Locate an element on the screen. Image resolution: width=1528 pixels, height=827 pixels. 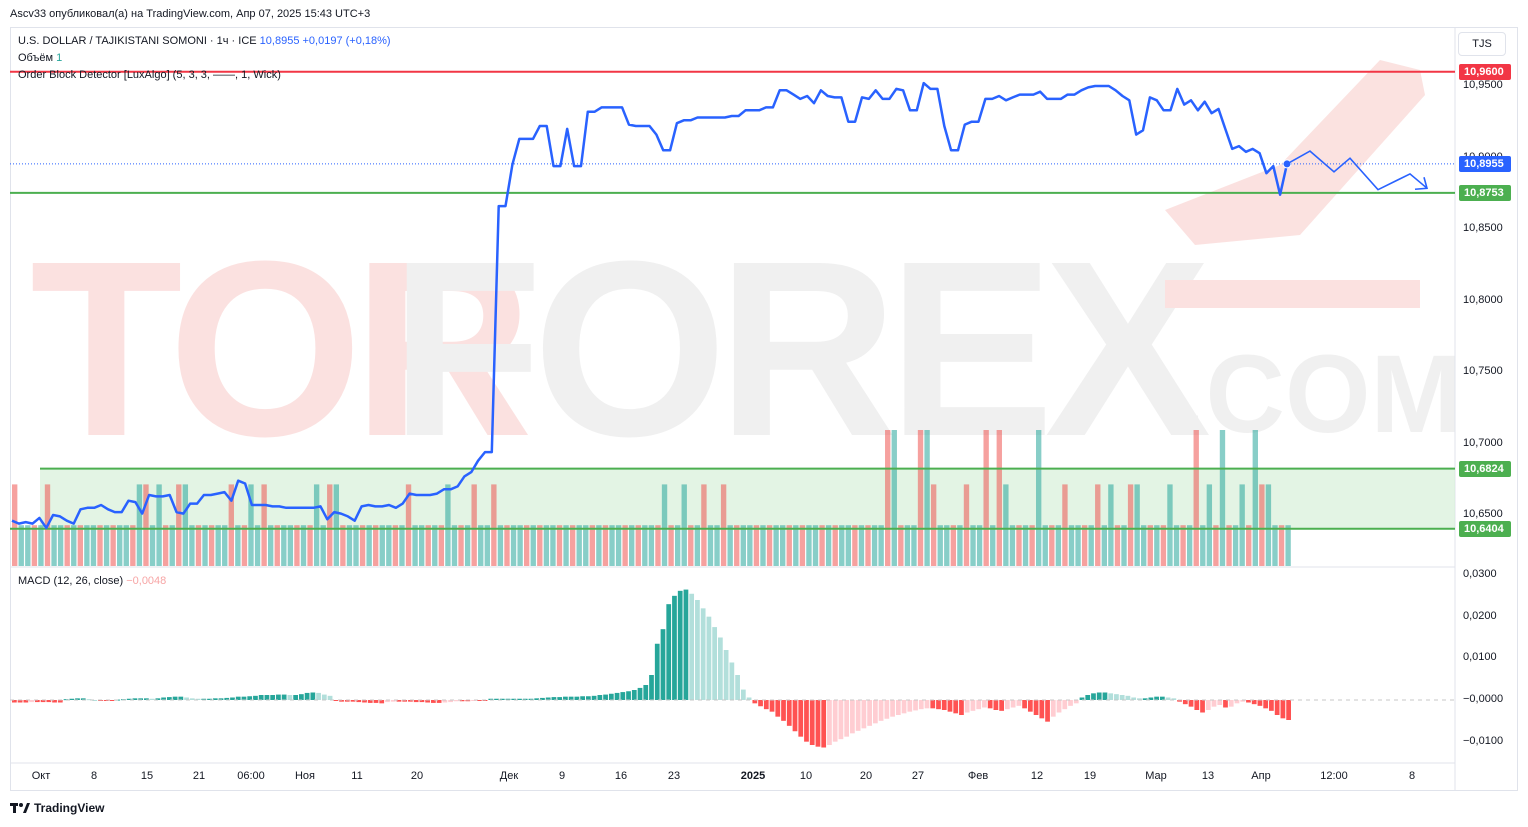
time-axis-tick: Мар is located at coordinates (1156, 776).